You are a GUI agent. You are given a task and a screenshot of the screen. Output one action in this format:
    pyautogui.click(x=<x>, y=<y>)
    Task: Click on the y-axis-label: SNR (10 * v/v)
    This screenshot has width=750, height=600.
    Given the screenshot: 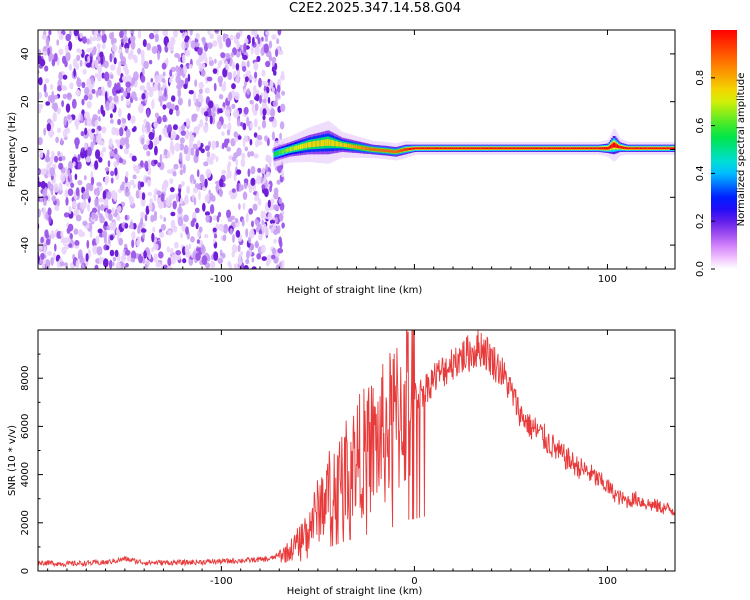 What is the action you would take?
    pyautogui.click(x=12, y=460)
    